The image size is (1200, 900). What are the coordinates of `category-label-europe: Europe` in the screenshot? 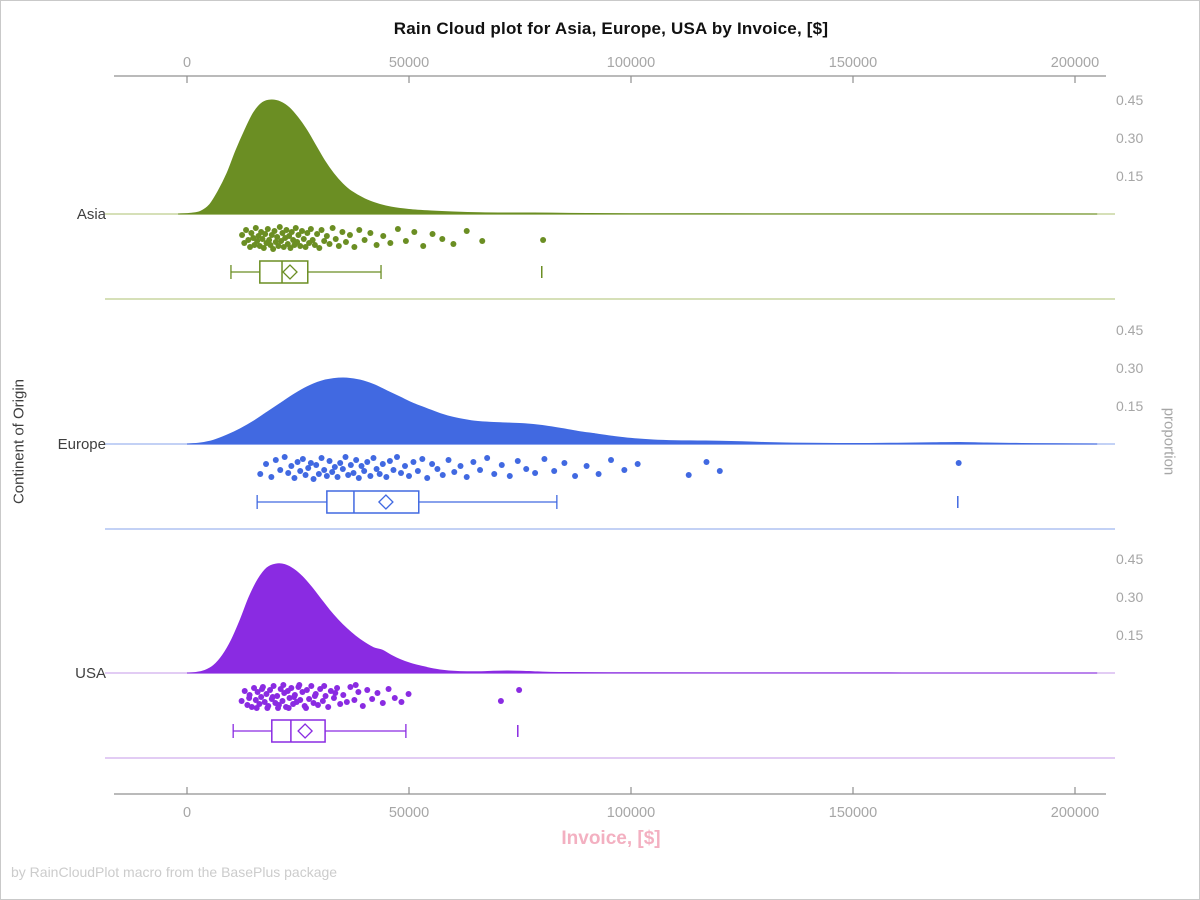 It's located at (82, 444).